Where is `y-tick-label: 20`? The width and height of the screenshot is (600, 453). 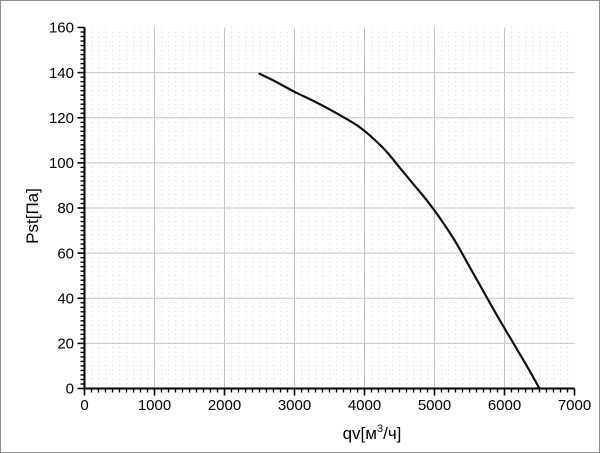
y-tick-label: 20 is located at coordinates (65, 344).